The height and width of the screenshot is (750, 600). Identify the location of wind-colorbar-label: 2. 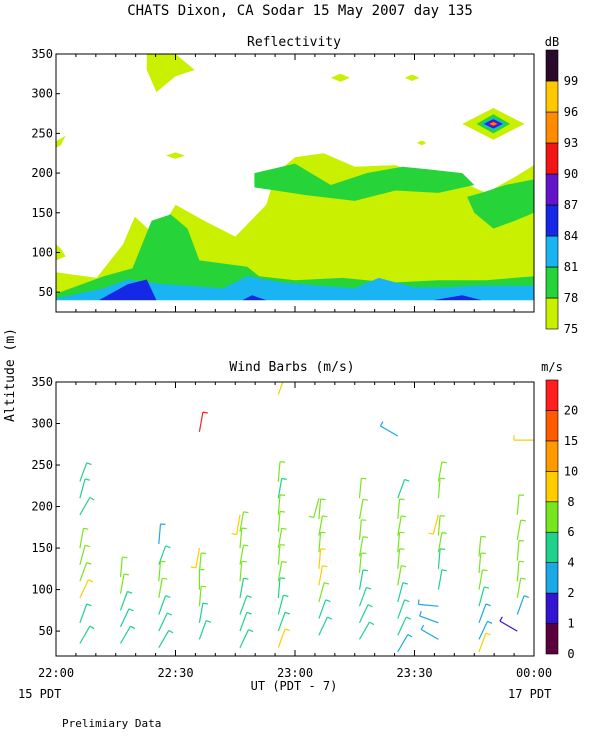
(570, 593).